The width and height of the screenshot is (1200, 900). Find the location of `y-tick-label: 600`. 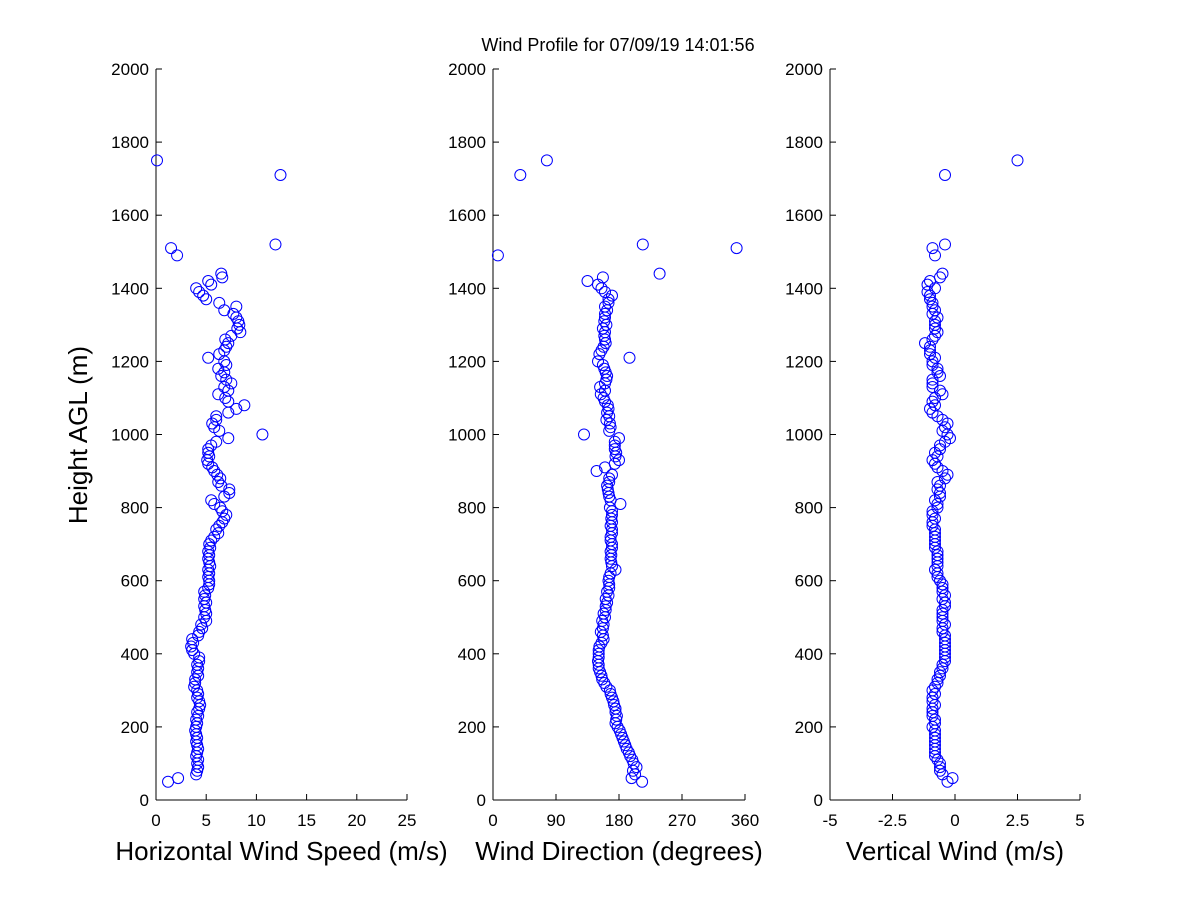

y-tick-label: 600 is located at coordinates (472, 581).